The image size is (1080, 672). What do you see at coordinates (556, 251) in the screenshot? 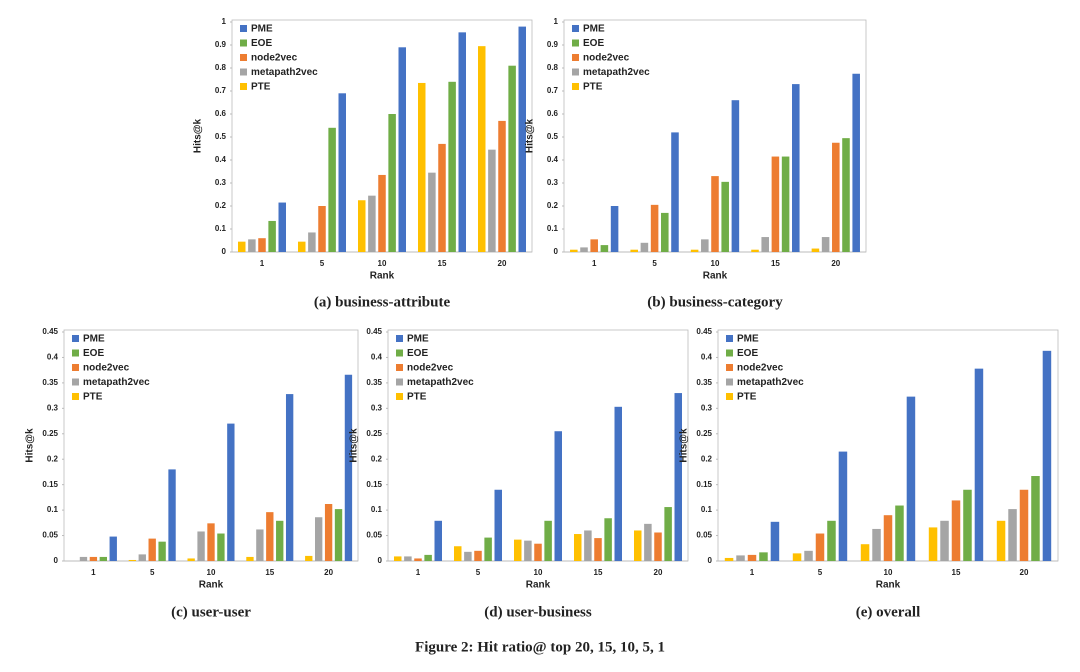
I see `y-tick-label: 0` at bounding box center [556, 251].